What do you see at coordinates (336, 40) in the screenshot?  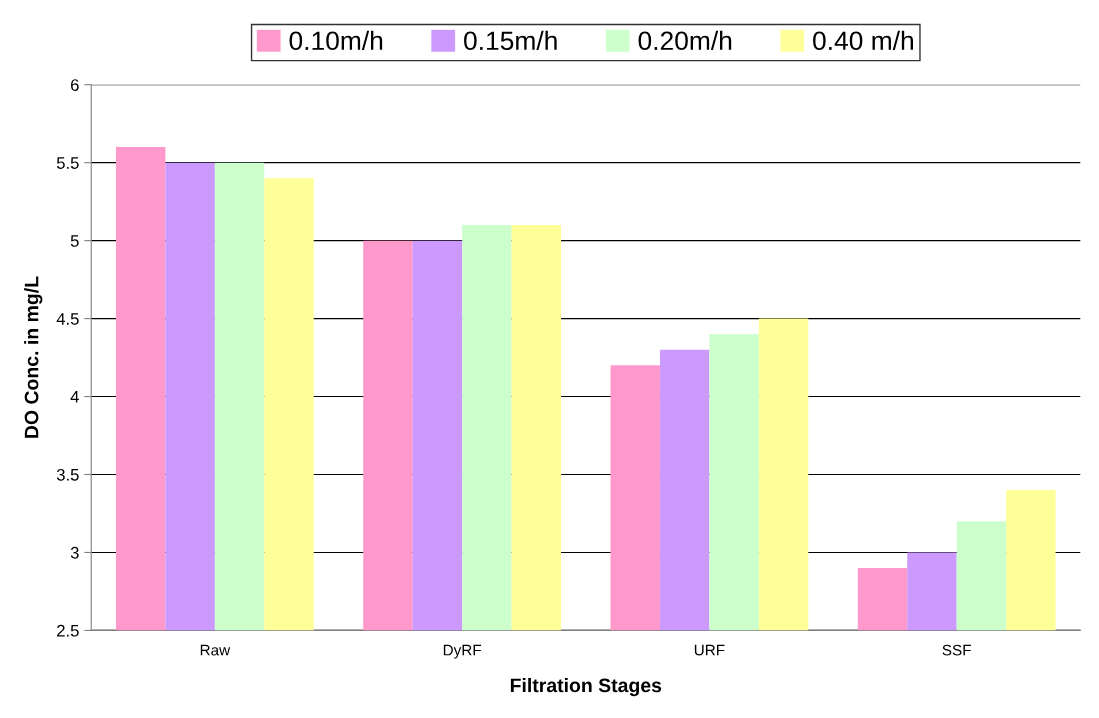 I see `legend-label: 0.10m/h` at bounding box center [336, 40].